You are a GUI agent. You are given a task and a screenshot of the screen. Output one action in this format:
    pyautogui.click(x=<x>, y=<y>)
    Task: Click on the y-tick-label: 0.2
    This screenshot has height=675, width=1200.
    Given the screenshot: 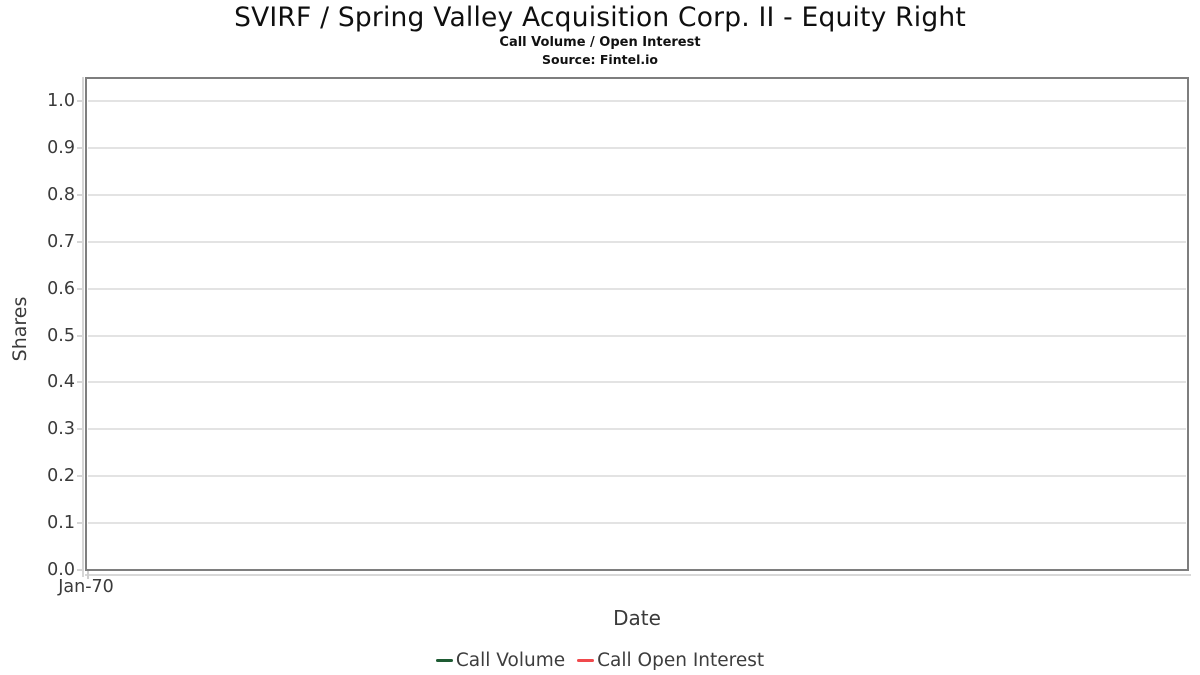 What is the action you would take?
    pyautogui.click(x=61, y=476)
    